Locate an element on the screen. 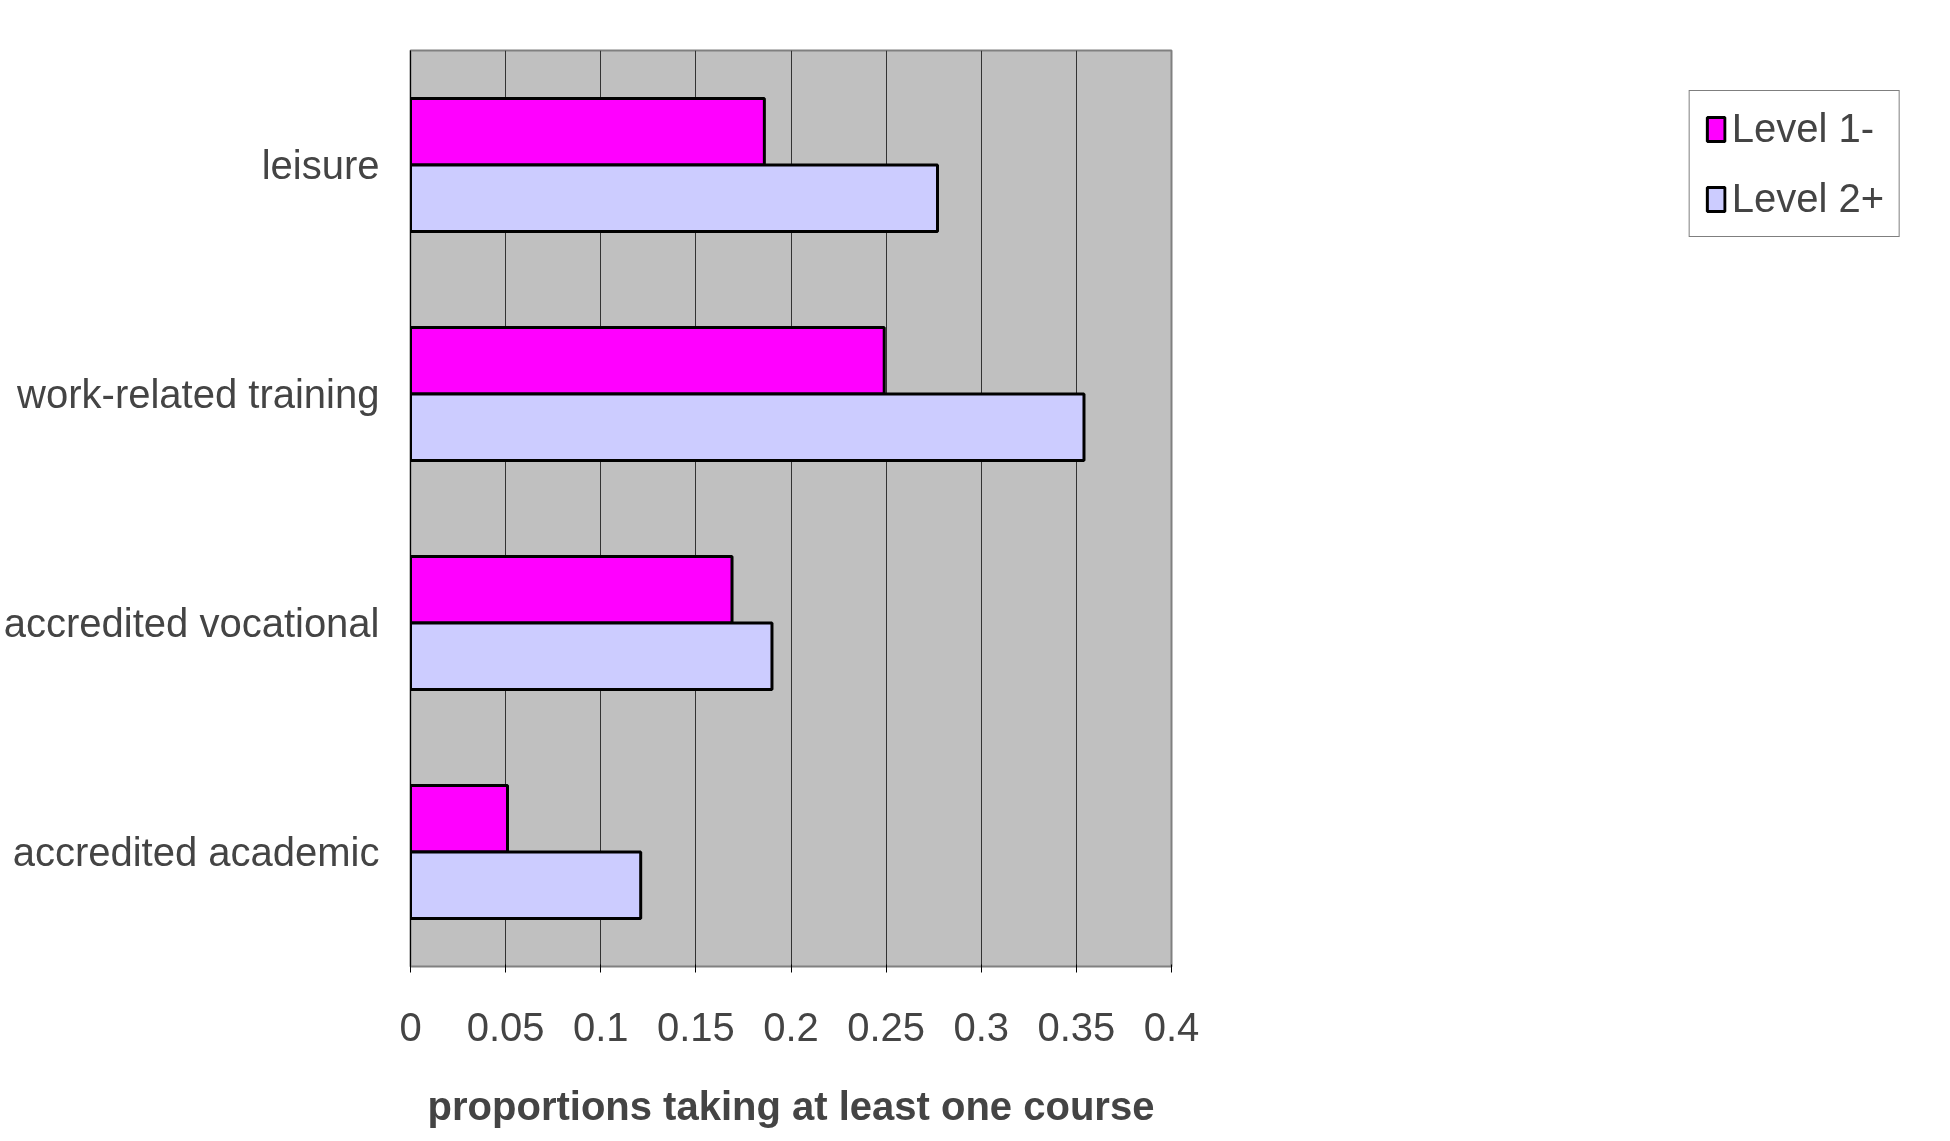  x-axis-title: proportions taking at least one course is located at coordinates (791, 1105).